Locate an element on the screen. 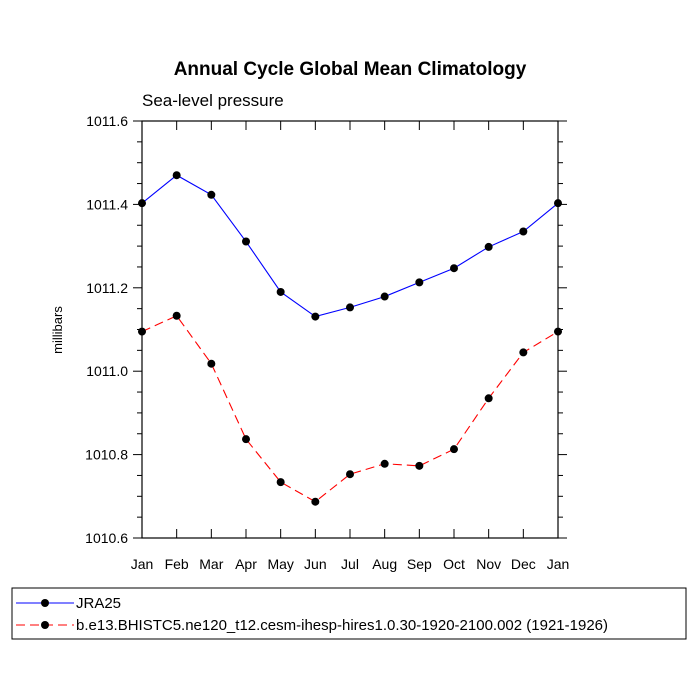 This screenshot has width=700, height=700. y-axis-label: millibars is located at coordinates (57, 330).